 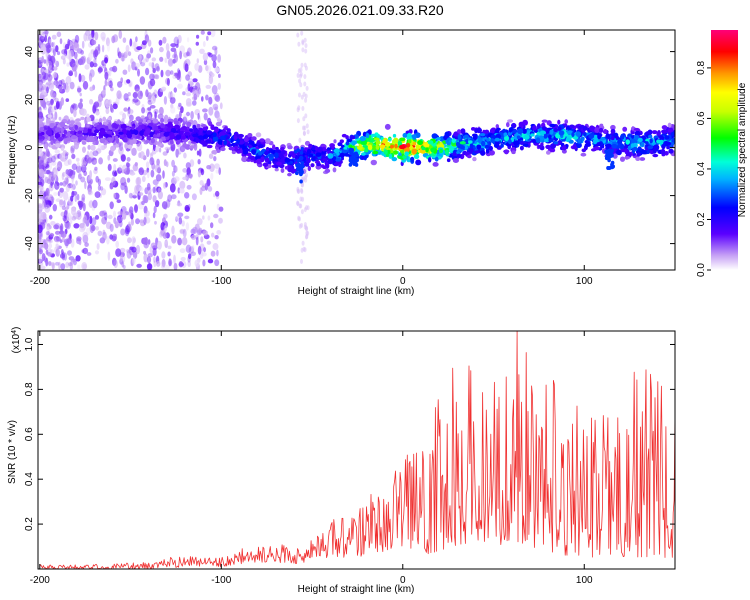 I want to click on y-tick-label: -20, so click(x=29, y=195).